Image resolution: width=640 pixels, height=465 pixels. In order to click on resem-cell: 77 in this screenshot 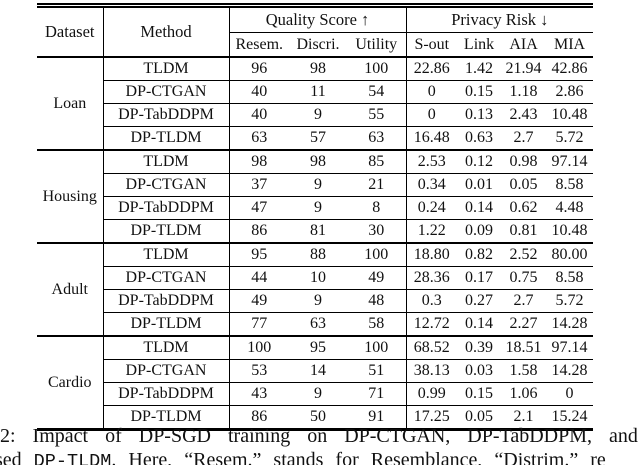, I will do `click(259, 324)`.